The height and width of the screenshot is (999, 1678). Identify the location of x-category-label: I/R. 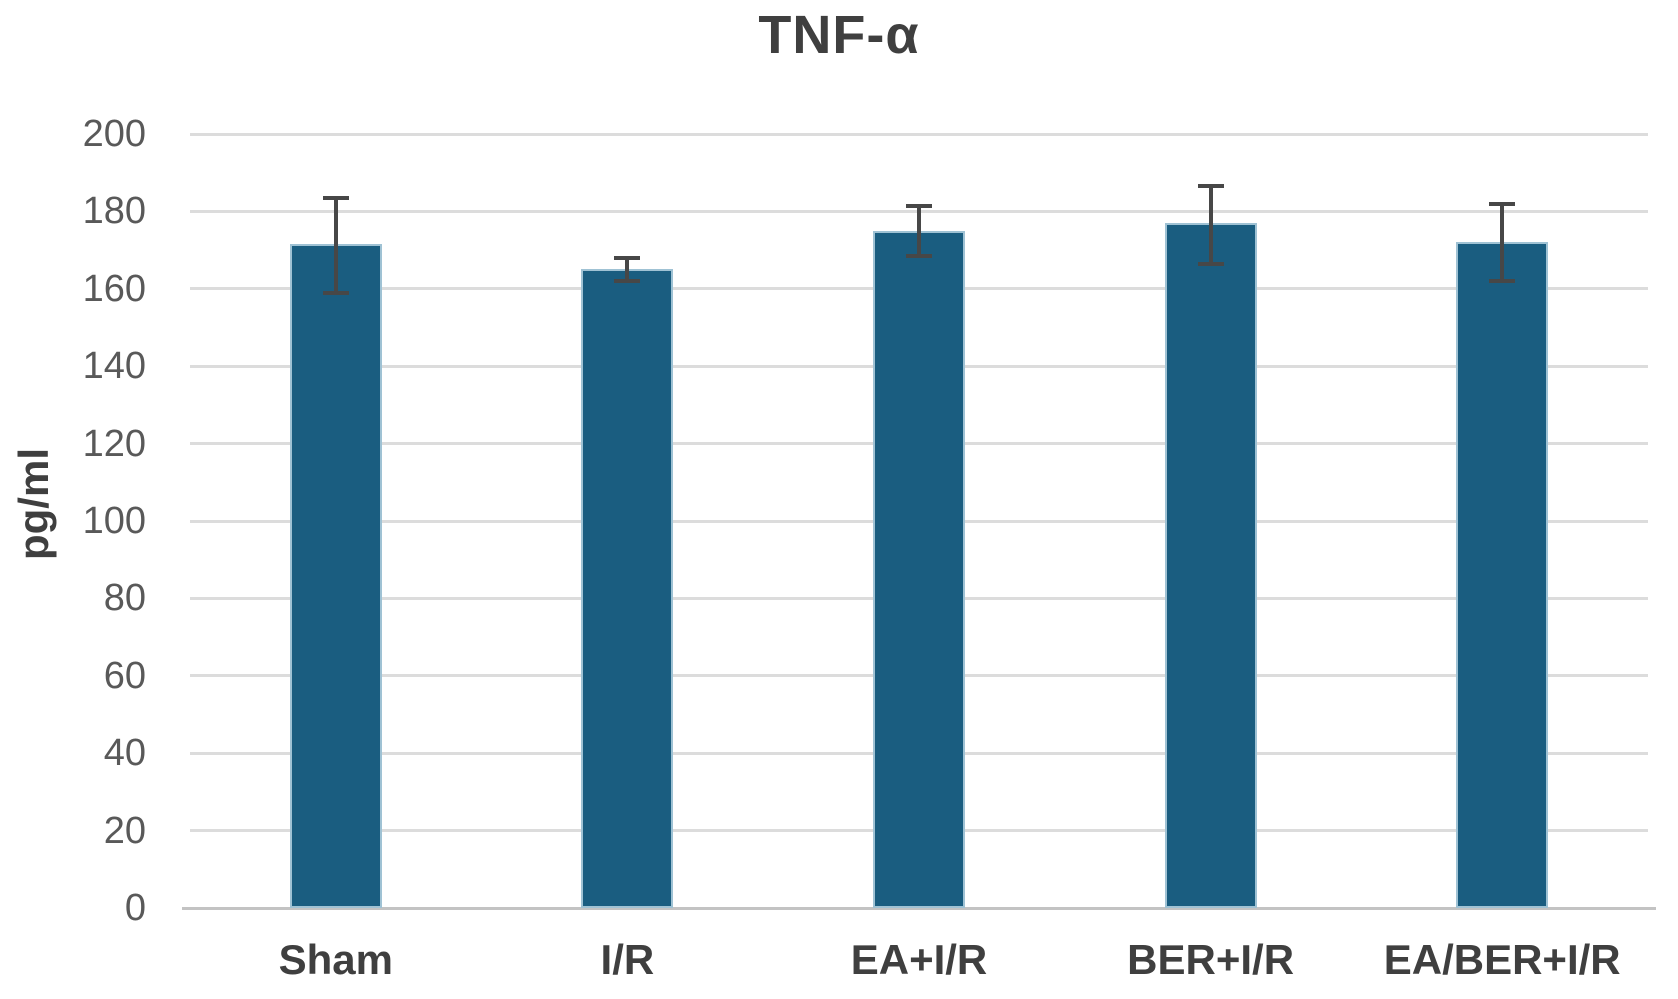
(627, 959).